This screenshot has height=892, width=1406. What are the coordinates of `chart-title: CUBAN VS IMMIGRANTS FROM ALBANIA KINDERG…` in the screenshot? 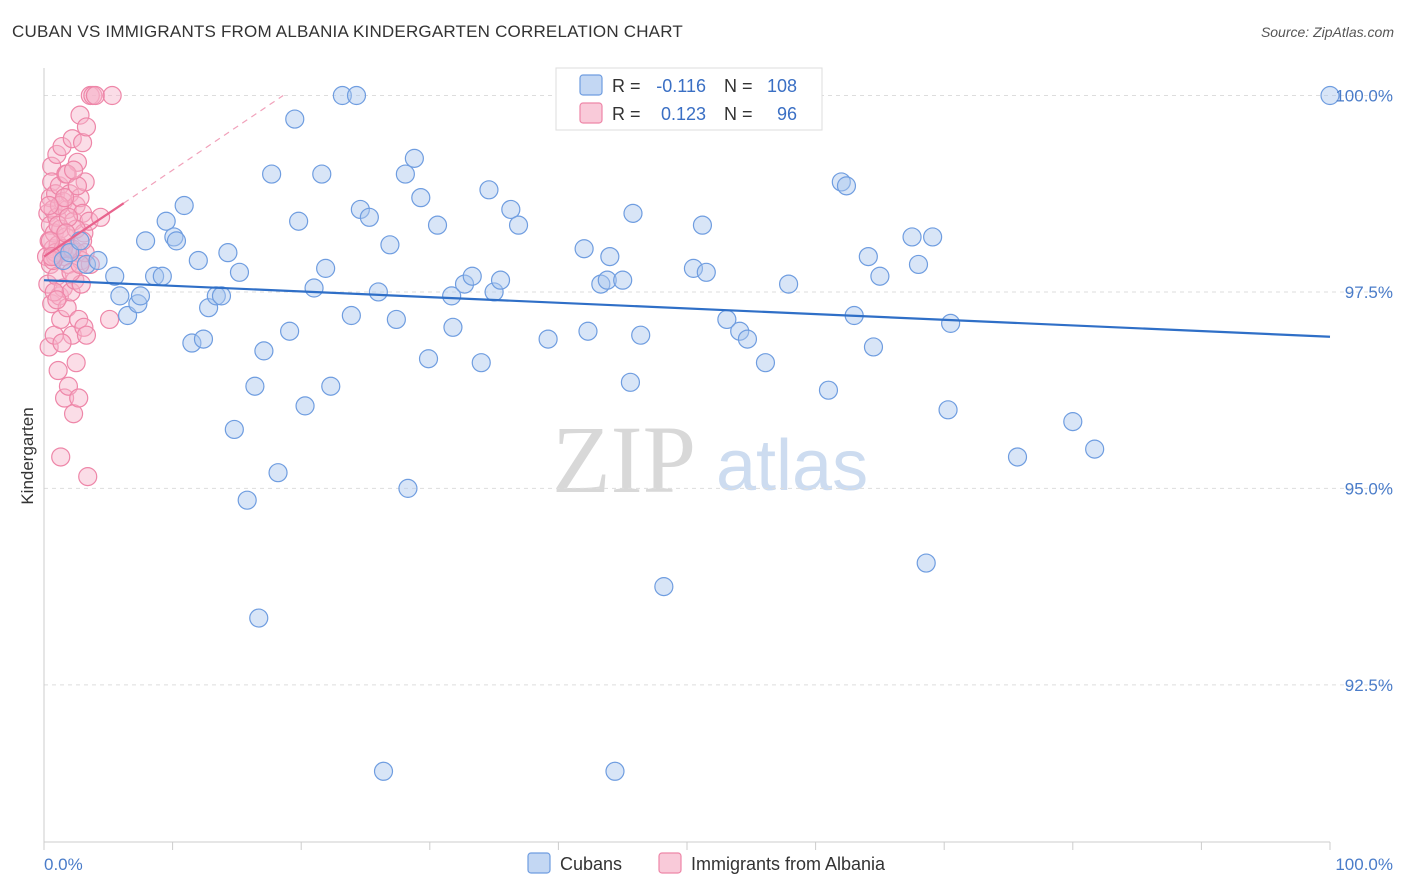 It's located at (347, 31).